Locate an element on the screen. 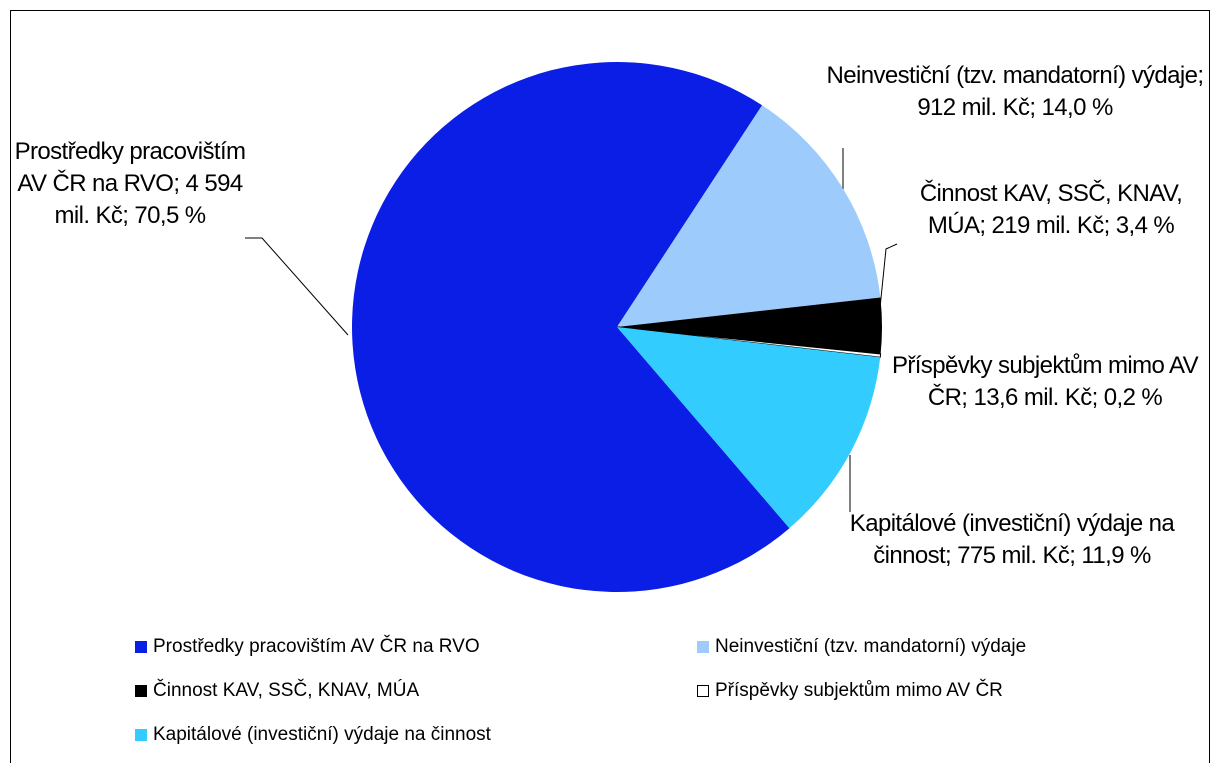 This screenshot has height=763, width=1210. legend-item: Činnost KAV, SSČ, KNAV, MÚA is located at coordinates (277, 691).